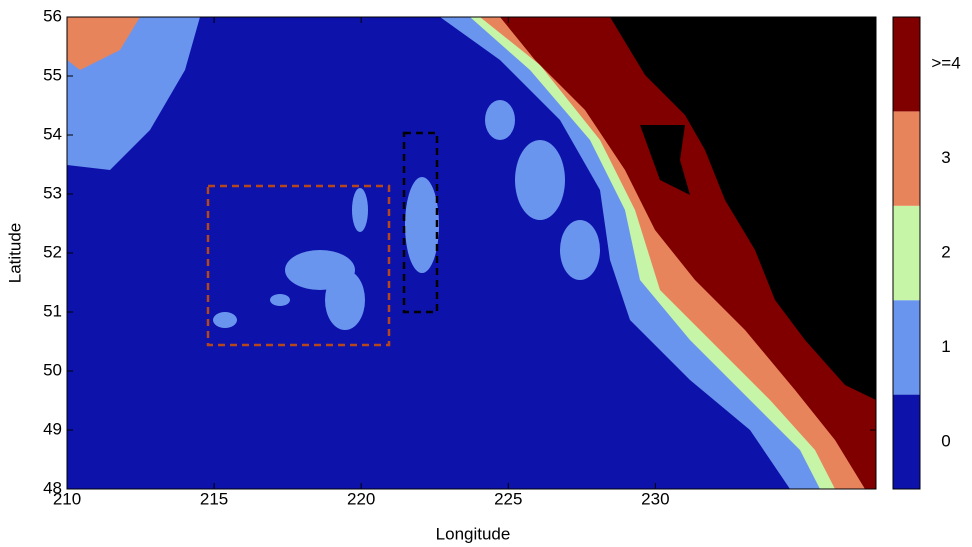 Image resolution: width=972 pixels, height=547 pixels. I want to click on y-tick-label: 56, so click(52, 15).